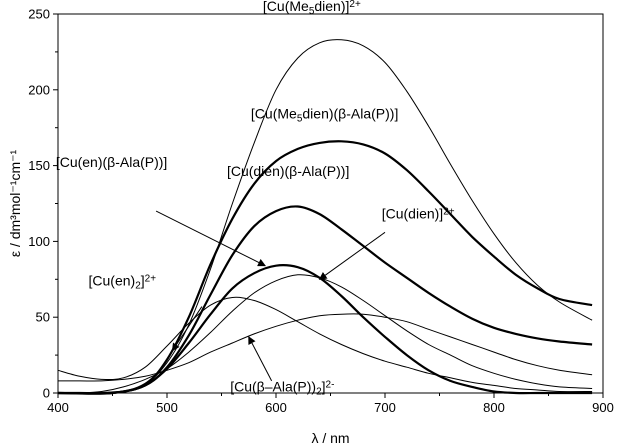 Image resolution: width=619 pixels, height=448 pixels. Describe the element at coordinates (385, 407) in the screenshot. I see `x-tick-label: 700` at that location.